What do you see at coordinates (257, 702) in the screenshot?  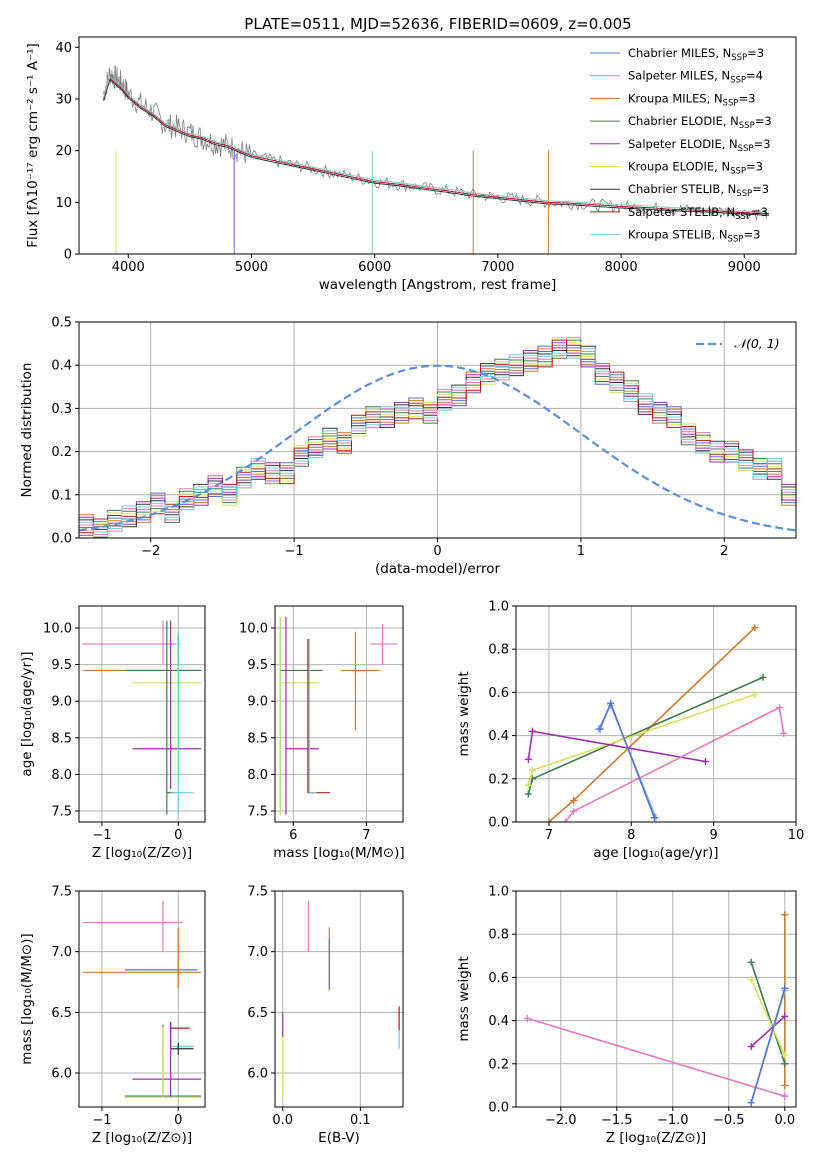 I see `y-tick-label: 9.0` at bounding box center [257, 702].